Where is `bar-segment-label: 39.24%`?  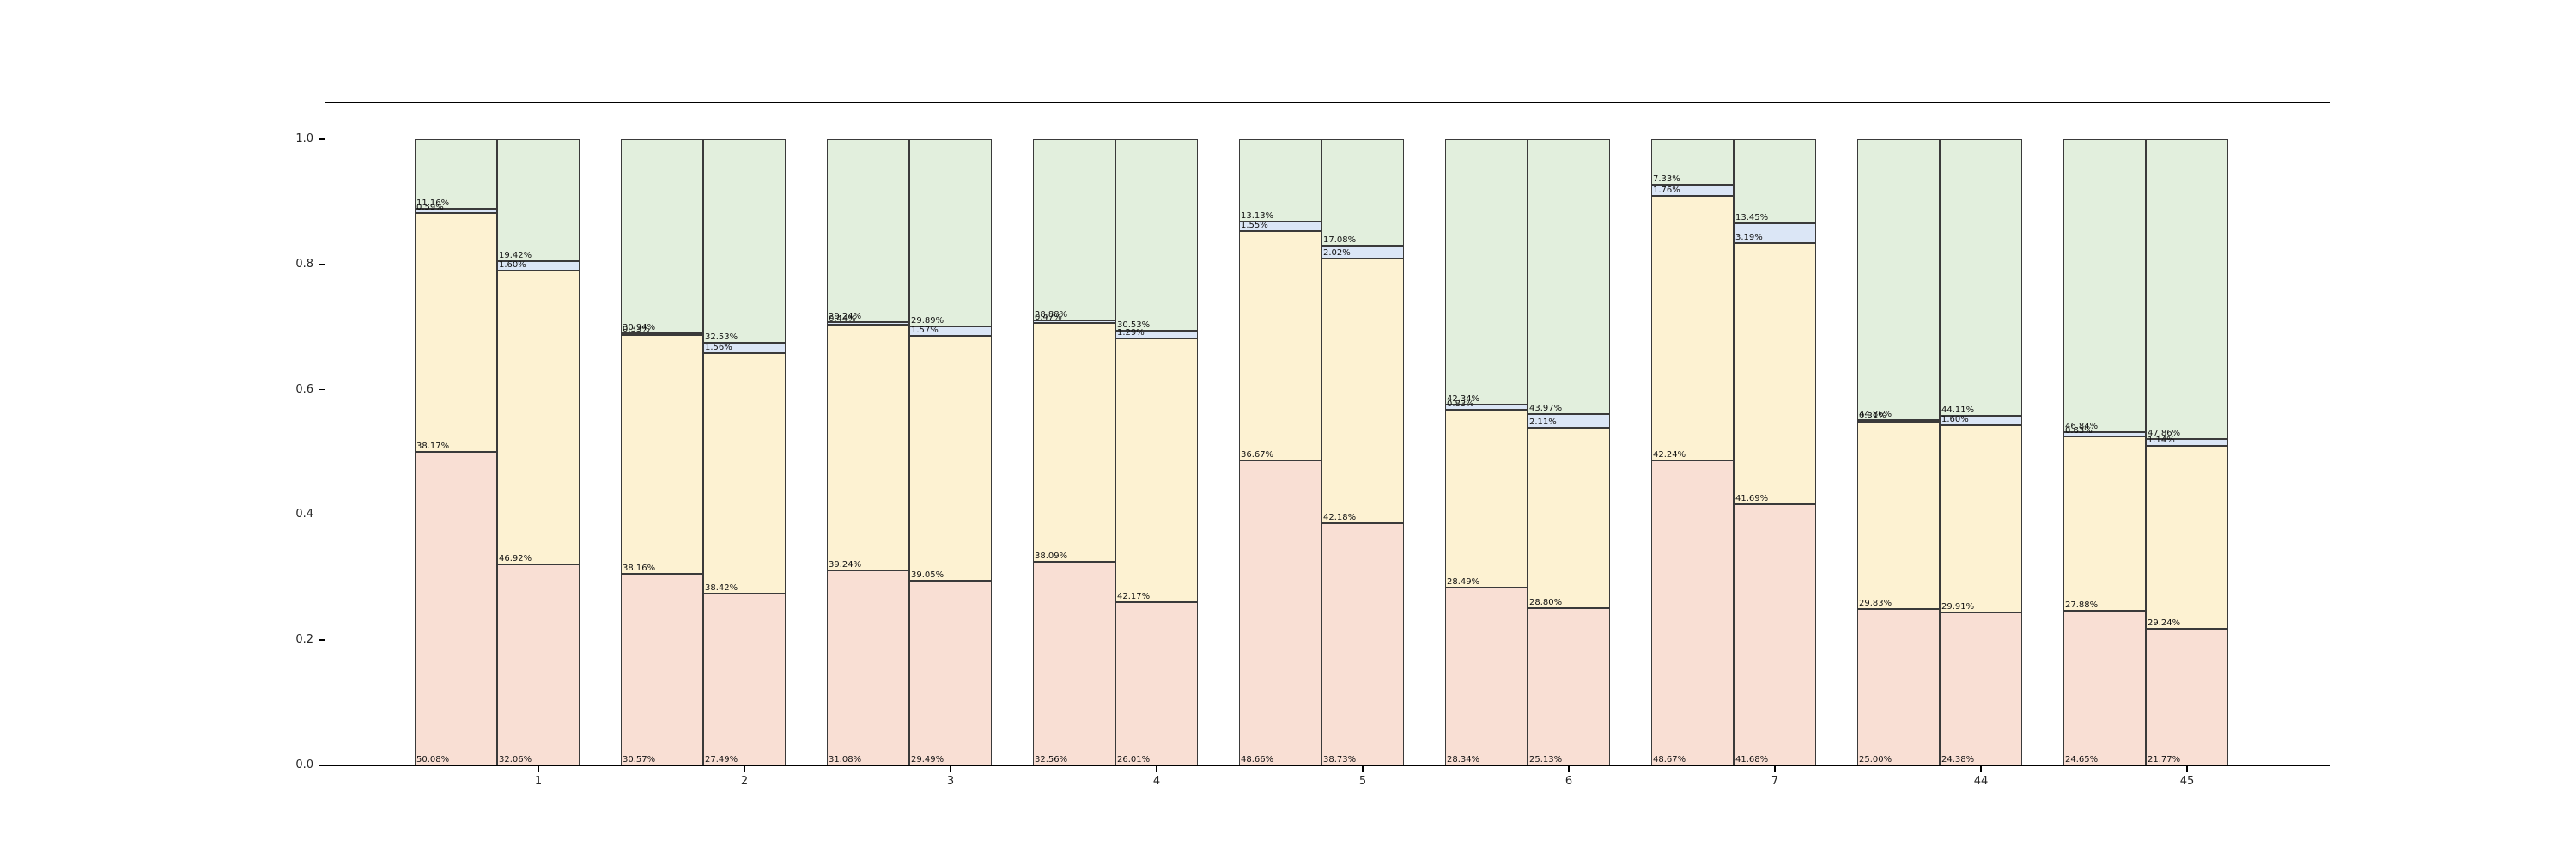 bar-segment-label: 39.24% is located at coordinates (845, 565).